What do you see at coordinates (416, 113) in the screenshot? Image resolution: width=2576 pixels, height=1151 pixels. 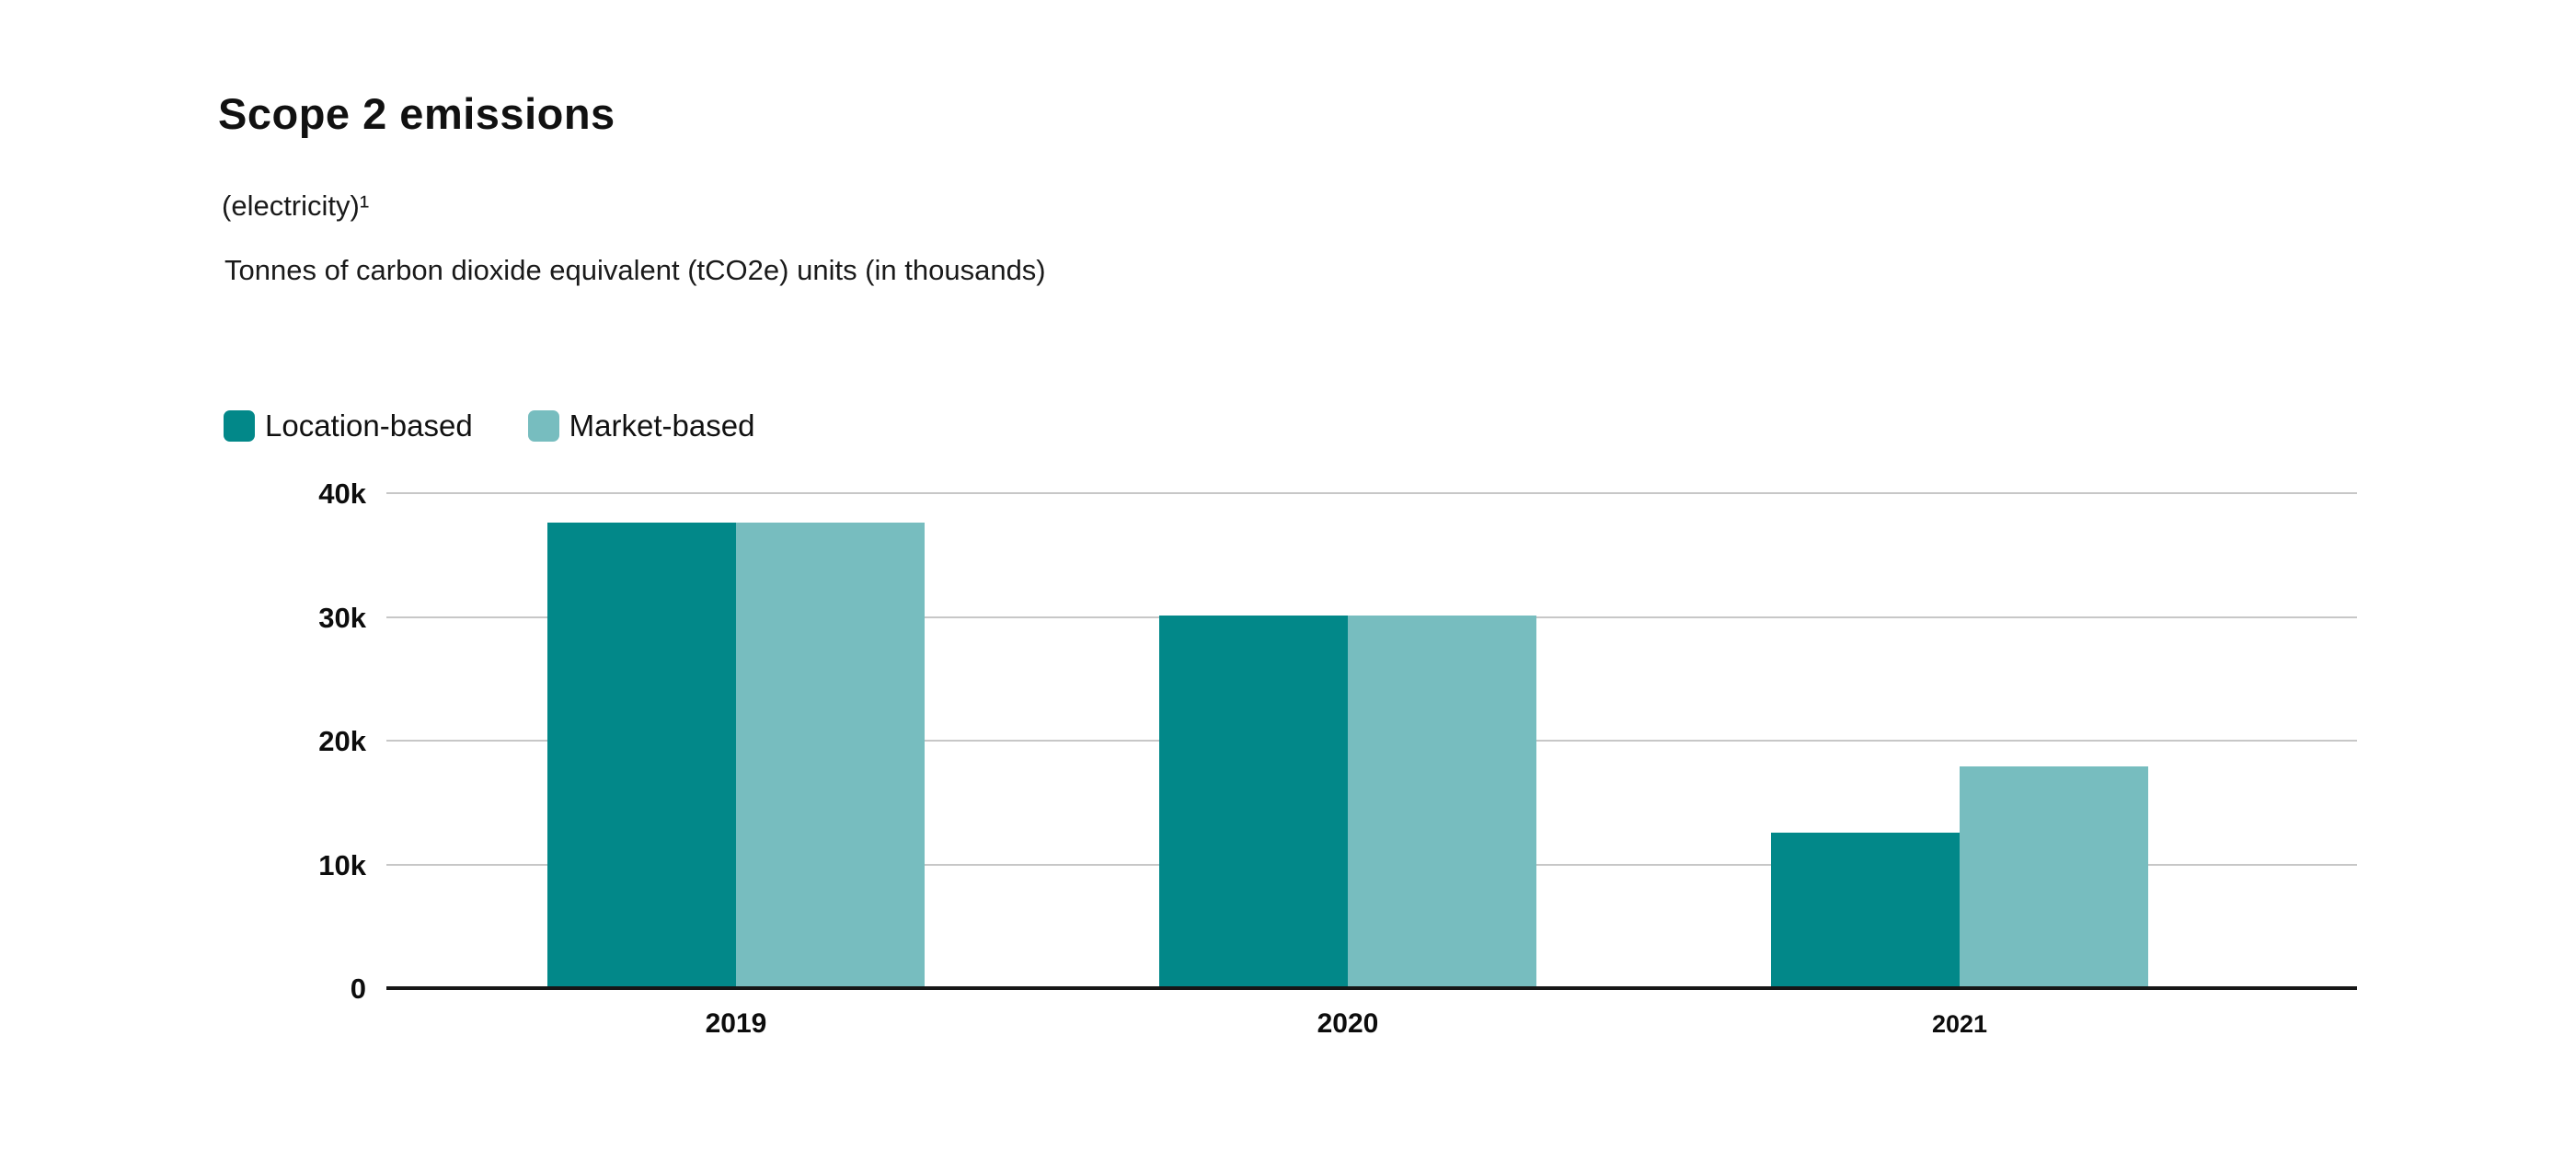 I see `chart-title: Scope 2 emissions` at bounding box center [416, 113].